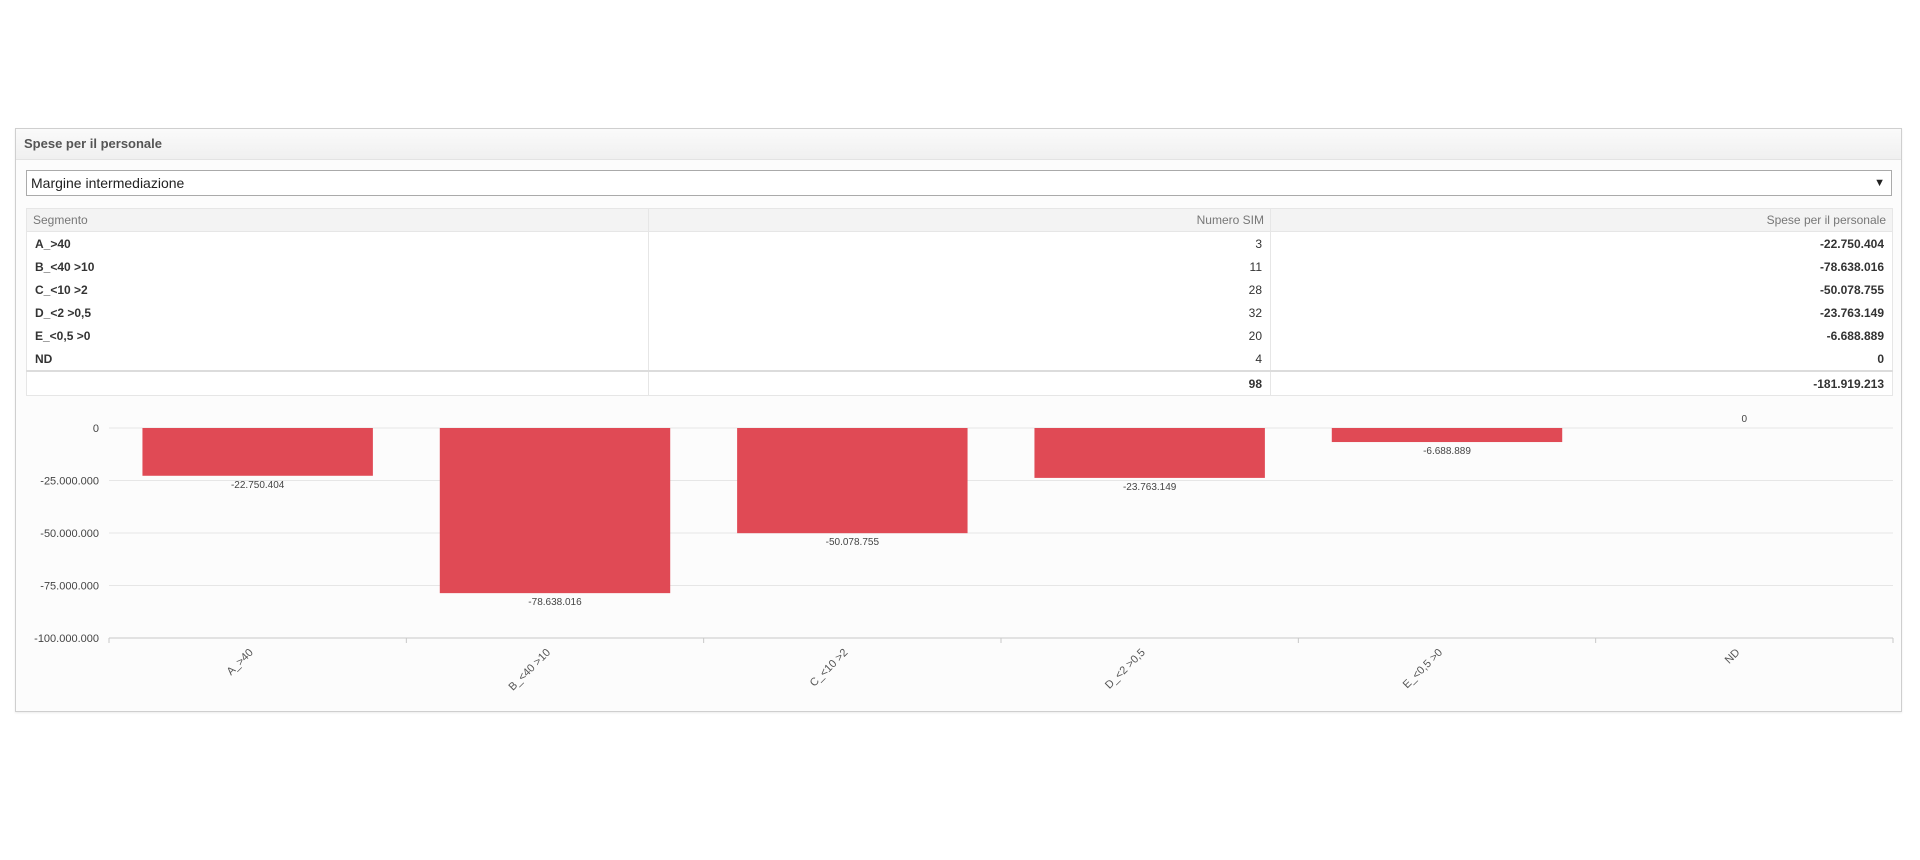 The image size is (1920, 860). Describe the element at coordinates (1879, 183) in the screenshot. I see `triangle-down-icon: ▼` at that location.